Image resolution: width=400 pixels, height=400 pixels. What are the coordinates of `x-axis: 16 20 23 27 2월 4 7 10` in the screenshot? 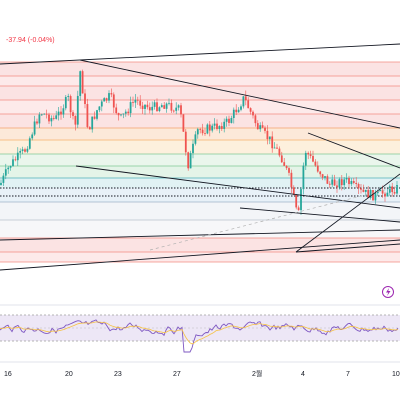 It's located at (202, 373).